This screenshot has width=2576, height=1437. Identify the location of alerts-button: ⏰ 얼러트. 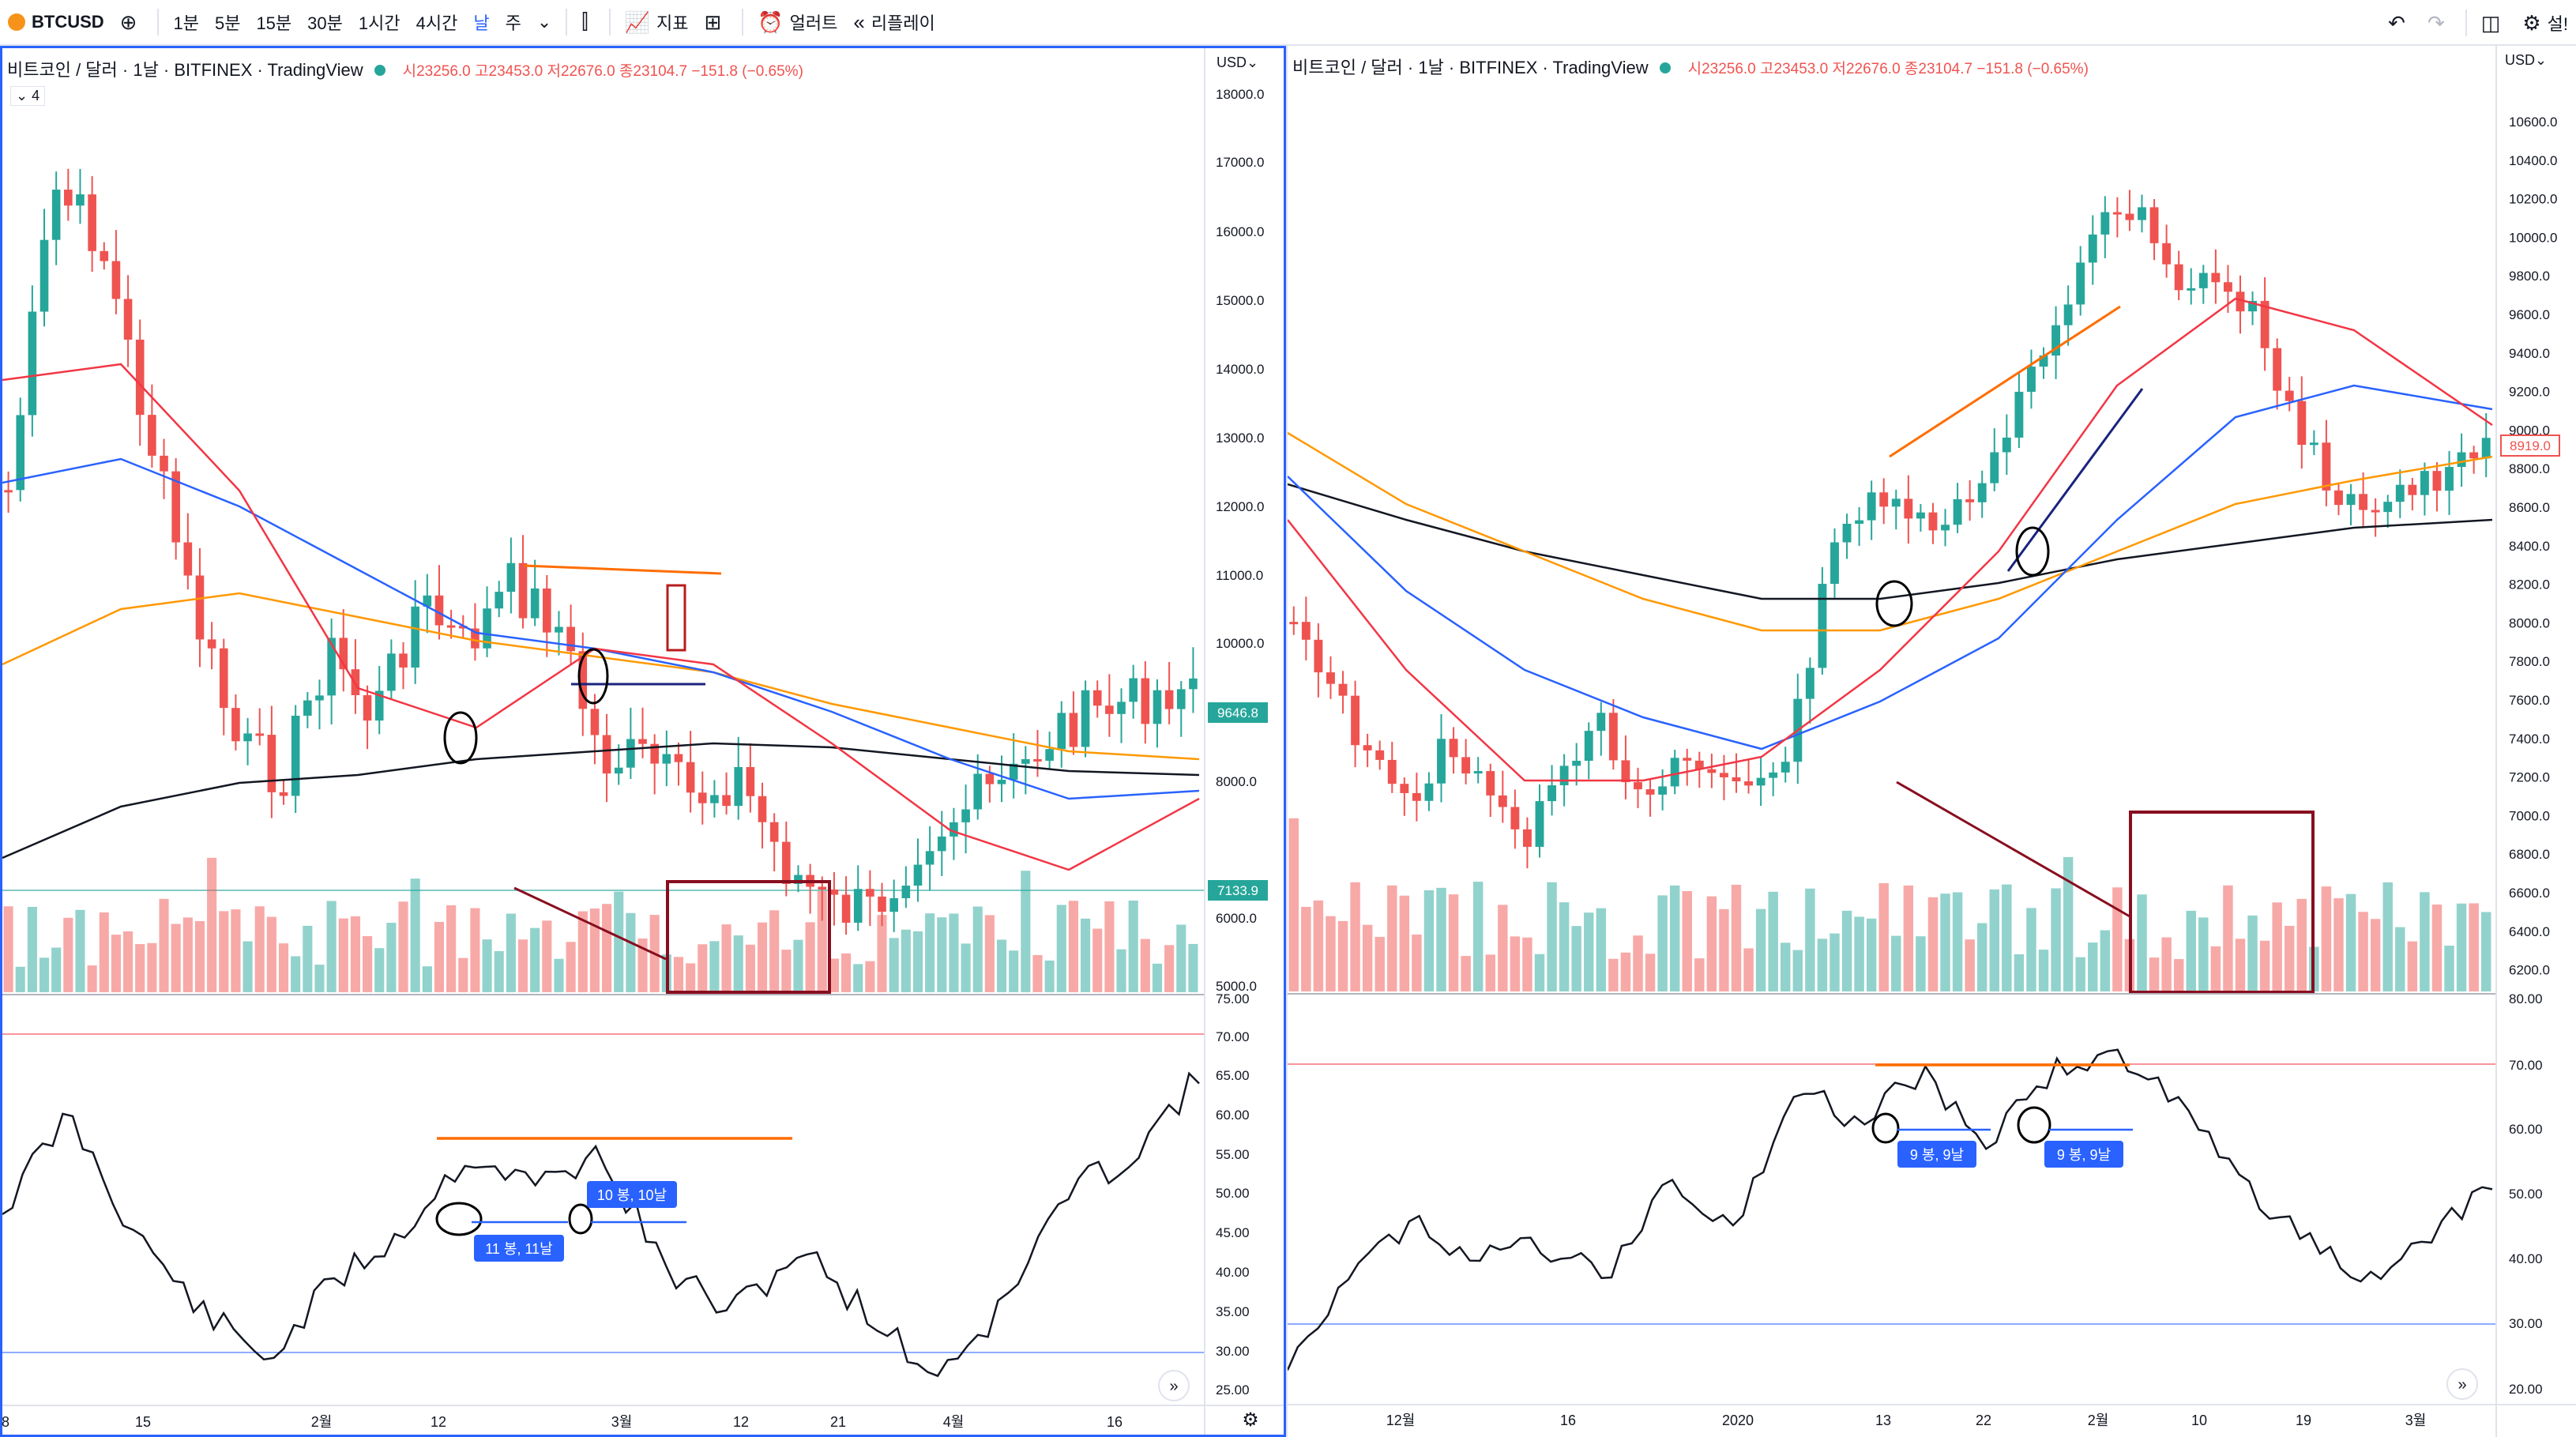
(797, 22).